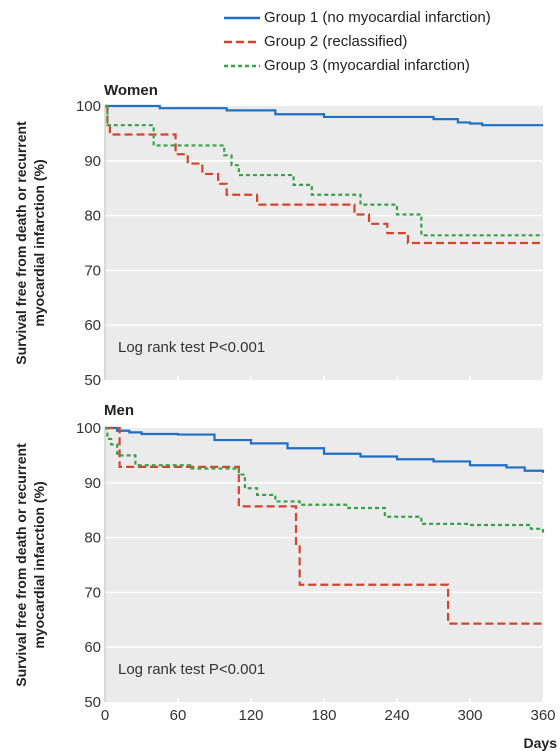  Describe the element at coordinates (191, 669) in the screenshot. I see `log-rank-annotation-men: Log rank test P<0.001` at that location.